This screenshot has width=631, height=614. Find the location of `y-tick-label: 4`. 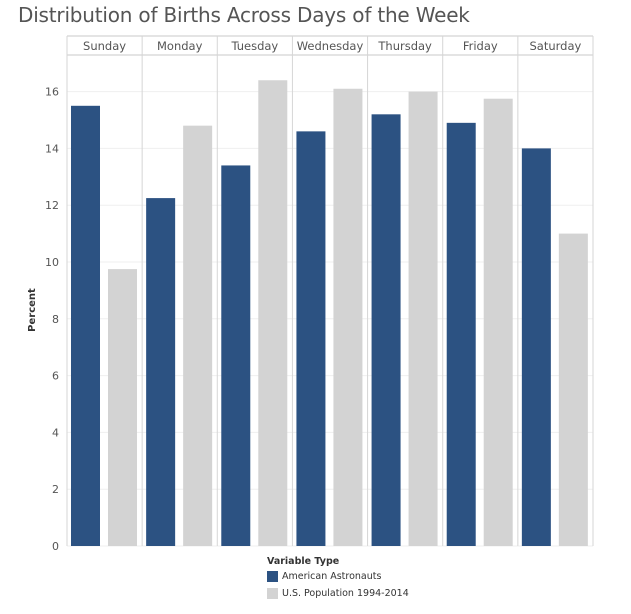

y-tick-label: 4 is located at coordinates (55, 432).